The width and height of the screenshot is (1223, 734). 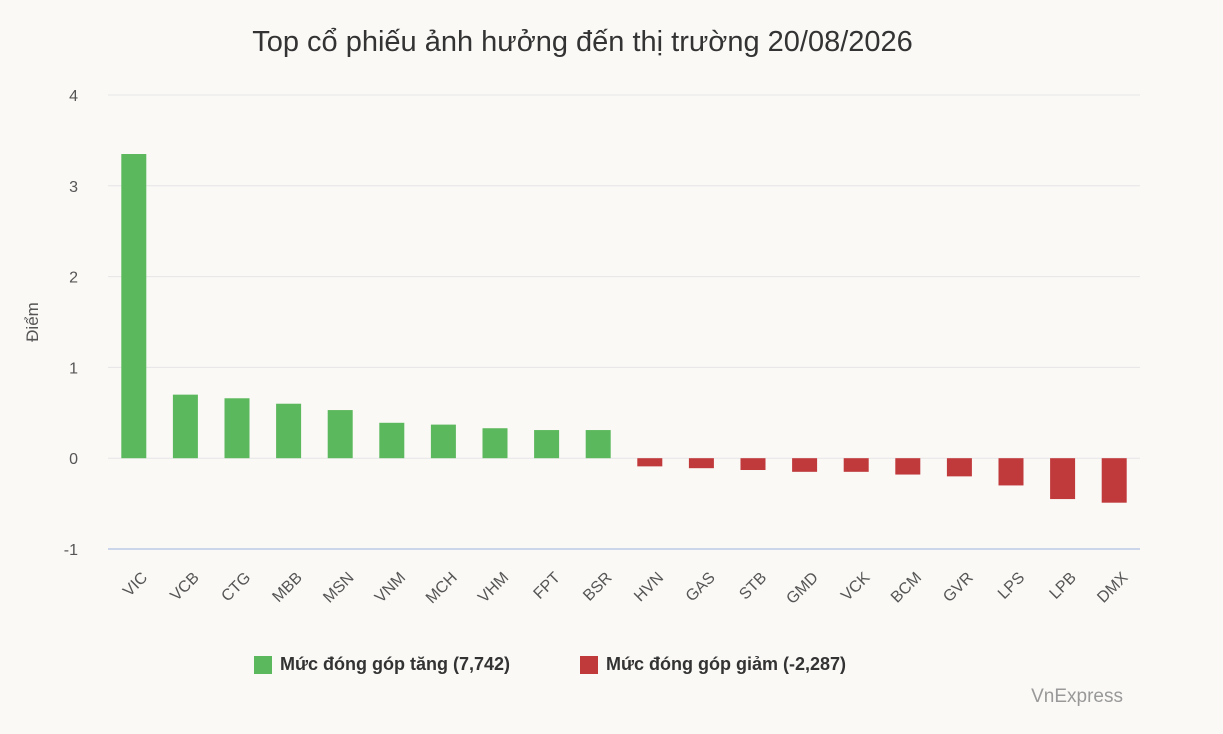 What do you see at coordinates (1114, 480) in the screenshot?
I see `bar-dmx` at bounding box center [1114, 480].